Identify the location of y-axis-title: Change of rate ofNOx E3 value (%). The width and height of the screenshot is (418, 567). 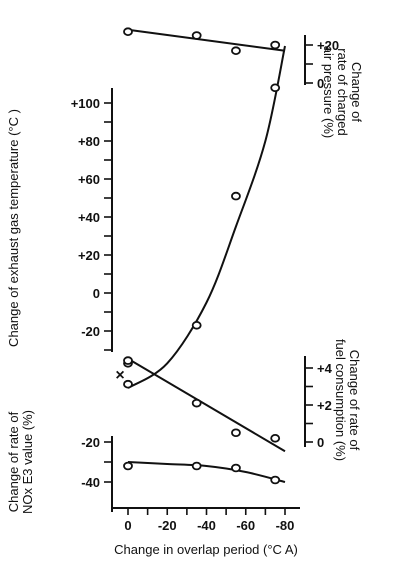
(20, 462).